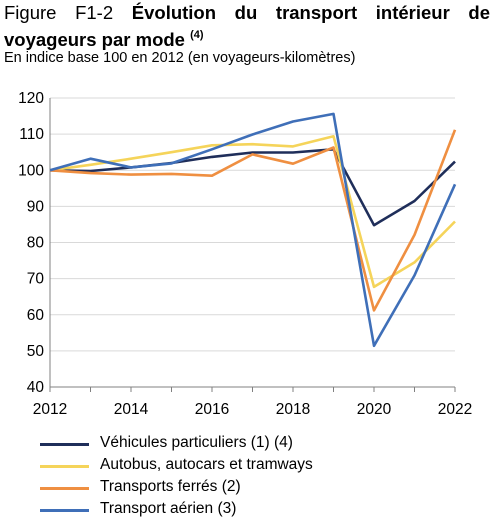 The width and height of the screenshot is (492, 530). I want to click on x-tick-label: 2012, so click(50, 409).